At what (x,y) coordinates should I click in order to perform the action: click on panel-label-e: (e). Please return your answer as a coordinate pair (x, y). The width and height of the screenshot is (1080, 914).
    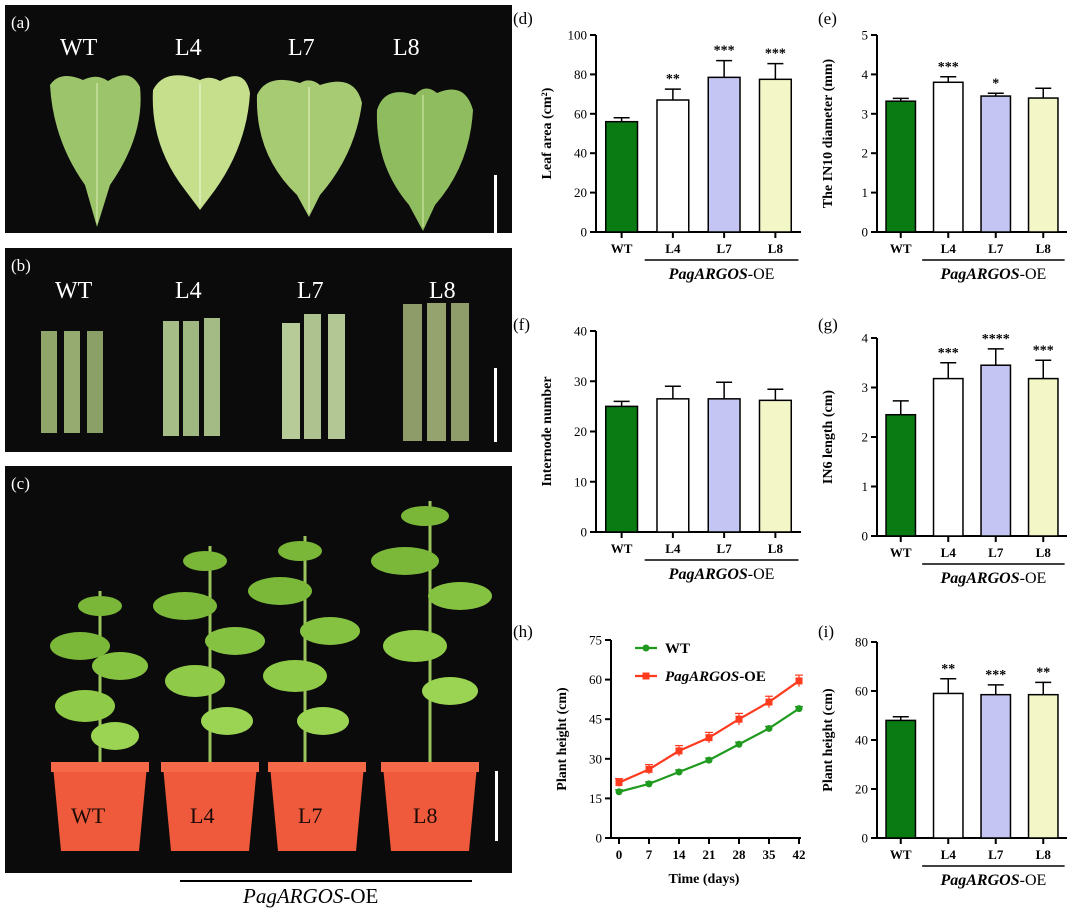
    Looking at the image, I should click on (827, 18).